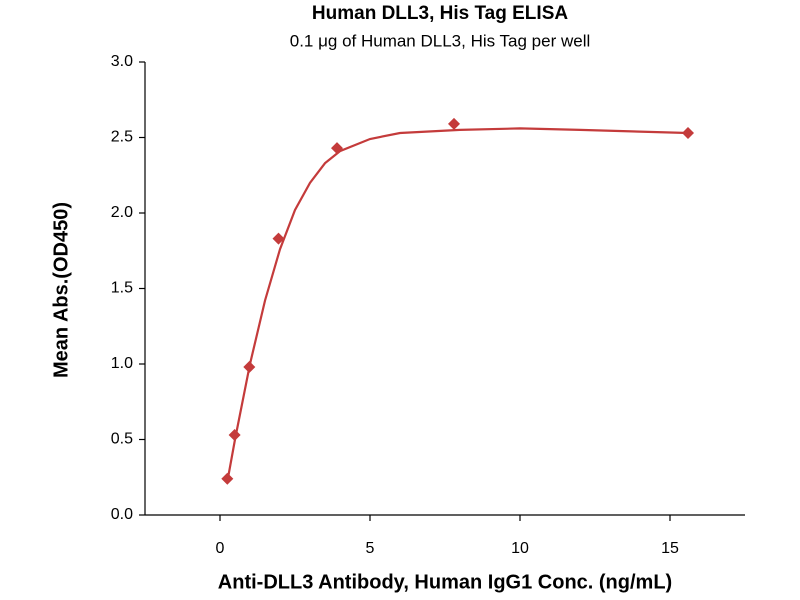 The height and width of the screenshot is (600, 800). Describe the element at coordinates (122, 439) in the screenshot. I see `y-tick-label: 0.5` at that location.